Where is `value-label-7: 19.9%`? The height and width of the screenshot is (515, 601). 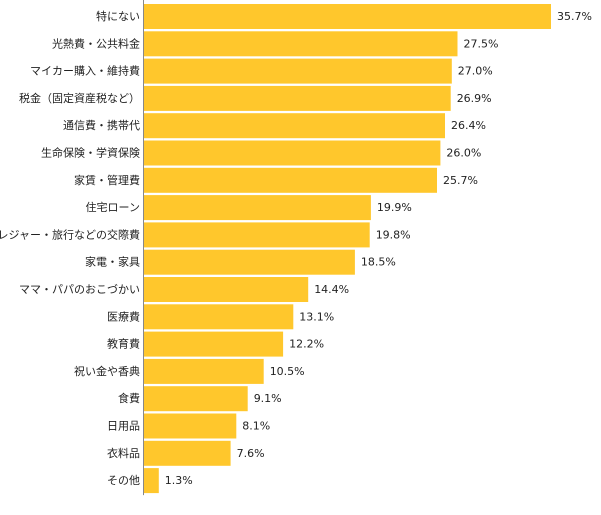 value-label-7: 19.9% is located at coordinates (394, 207).